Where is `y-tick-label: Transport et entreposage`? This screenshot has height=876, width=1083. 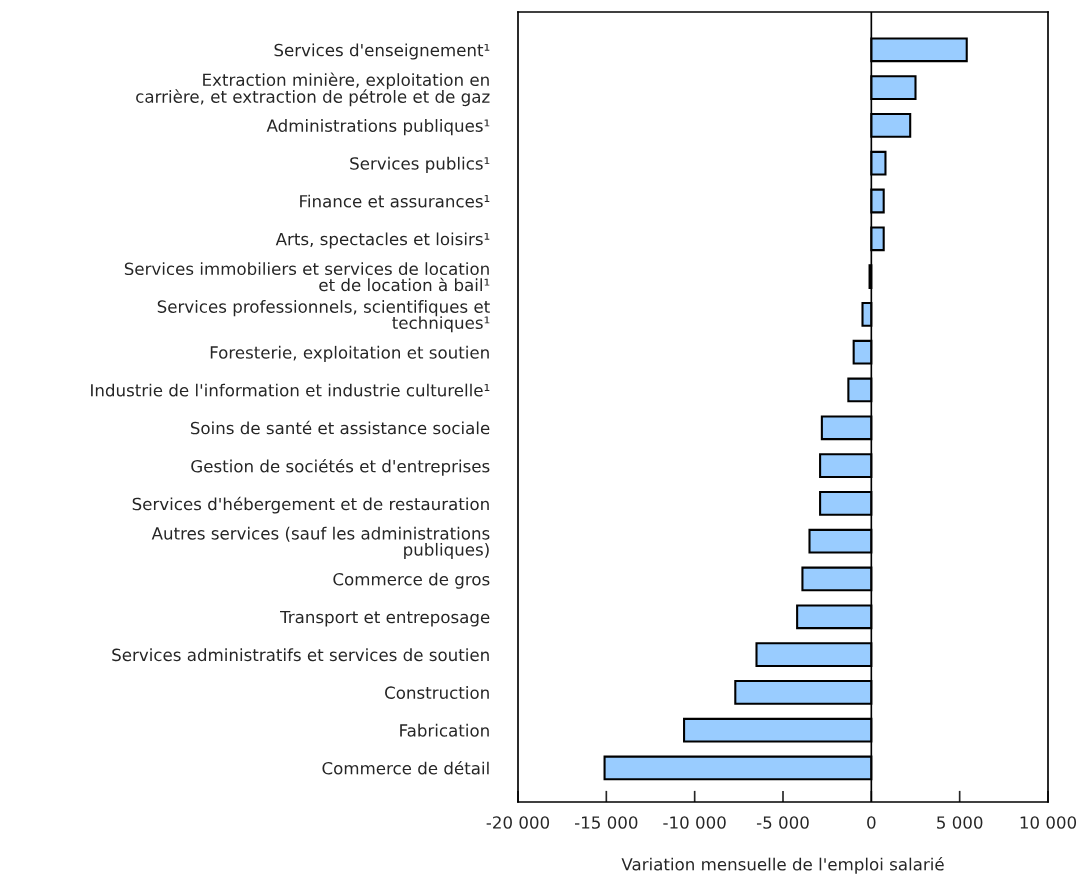
y-tick-label: Transport et entreposage is located at coordinates (385, 618).